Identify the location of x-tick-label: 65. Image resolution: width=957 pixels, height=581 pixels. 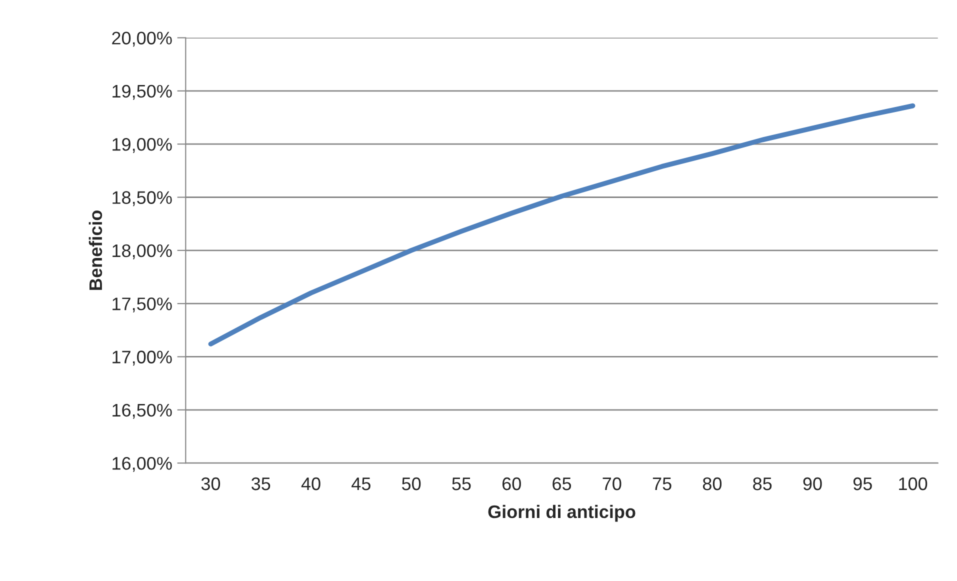
(562, 483).